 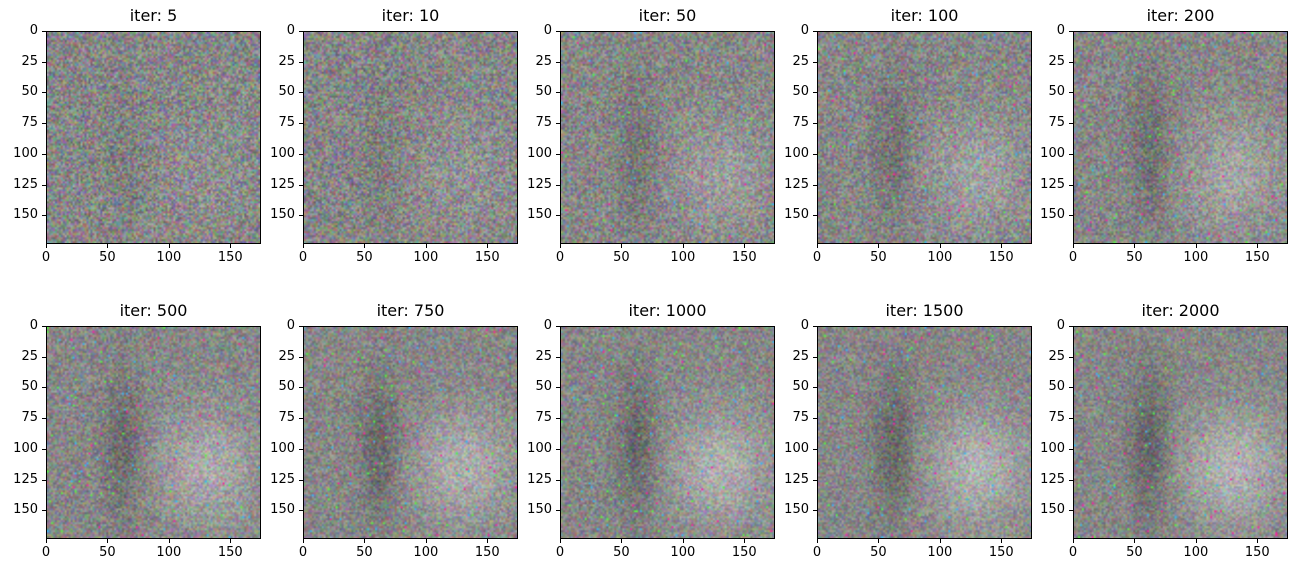 I want to click on panel-title: iter: 2000, so click(x=1180, y=310).